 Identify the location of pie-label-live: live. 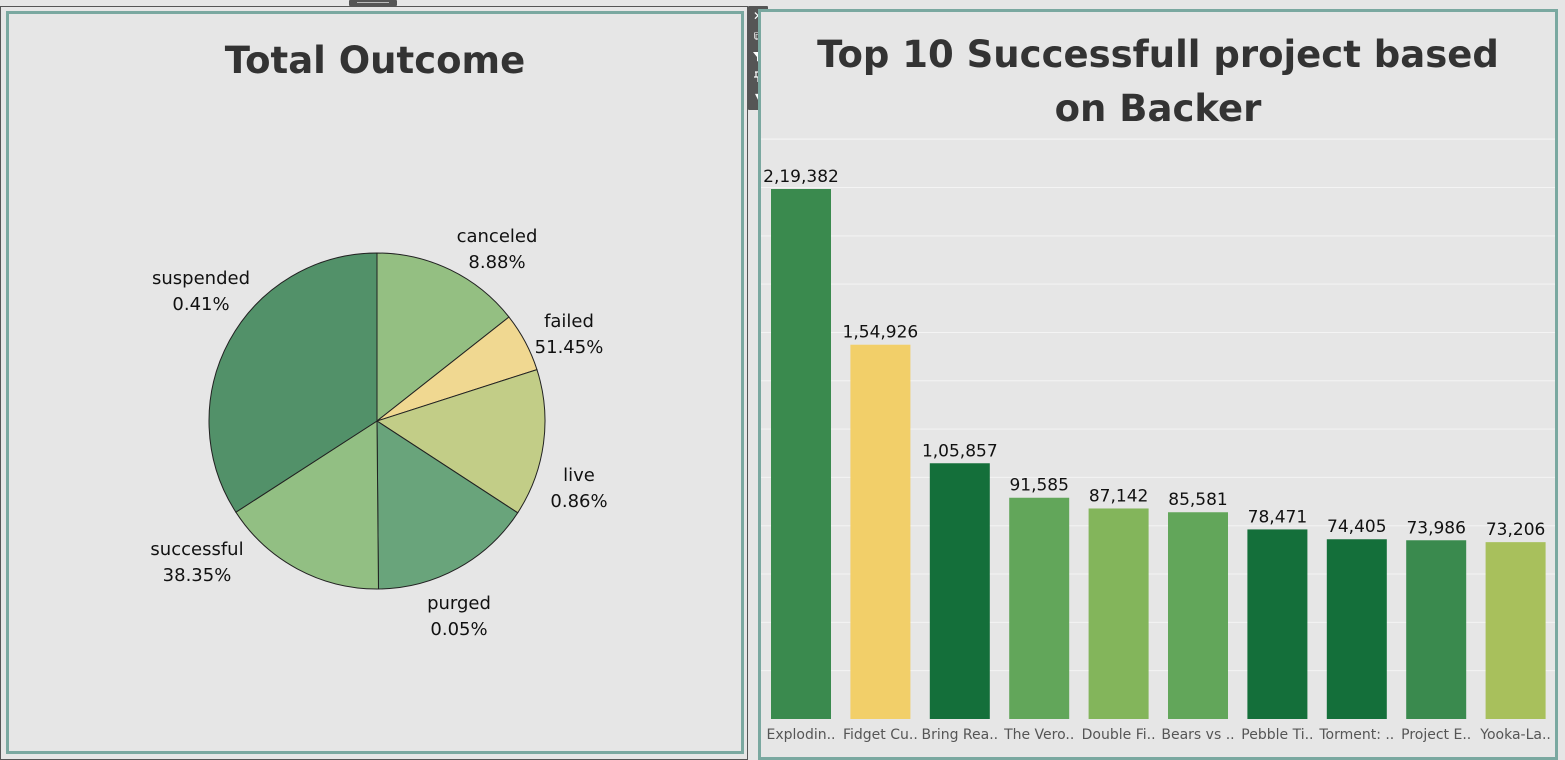
(579, 475).